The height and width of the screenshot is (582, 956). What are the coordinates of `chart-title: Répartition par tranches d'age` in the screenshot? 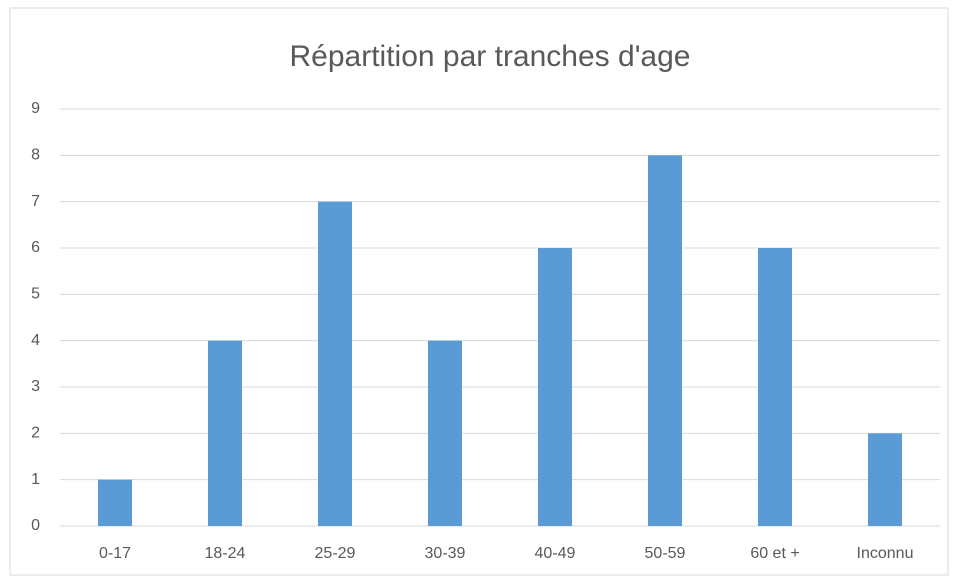 It's located at (490, 56).